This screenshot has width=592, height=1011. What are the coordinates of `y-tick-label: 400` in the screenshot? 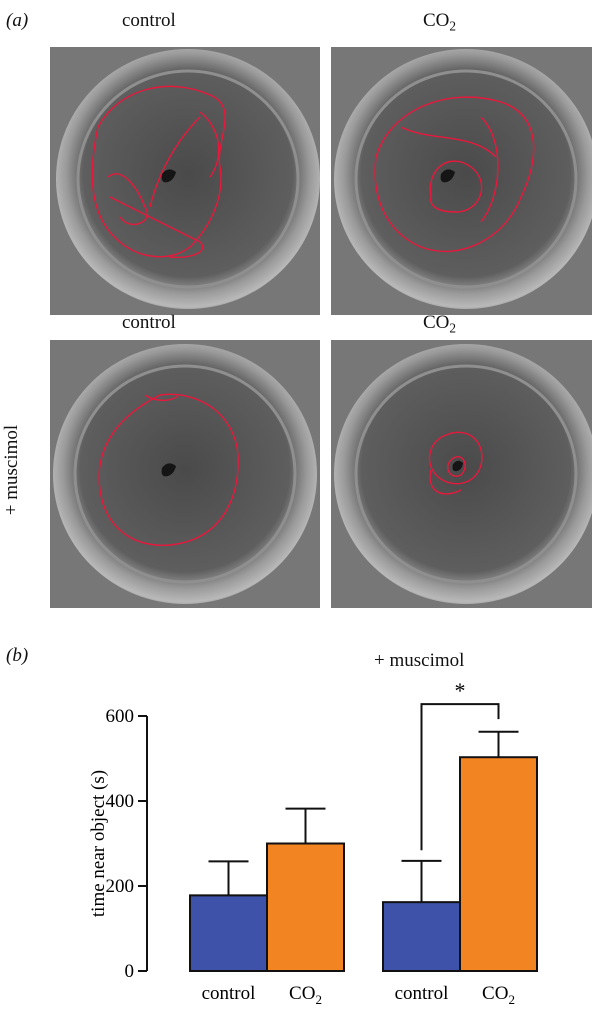 It's located at (120, 801).